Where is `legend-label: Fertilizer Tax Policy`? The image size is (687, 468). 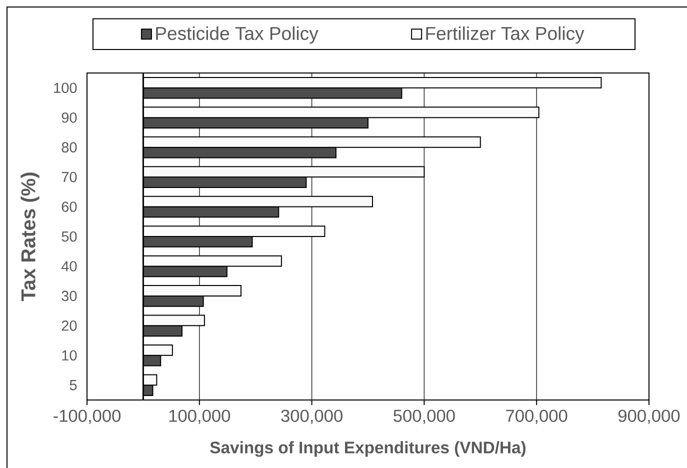 legend-label: Fertilizer Tax Policy is located at coordinates (505, 35).